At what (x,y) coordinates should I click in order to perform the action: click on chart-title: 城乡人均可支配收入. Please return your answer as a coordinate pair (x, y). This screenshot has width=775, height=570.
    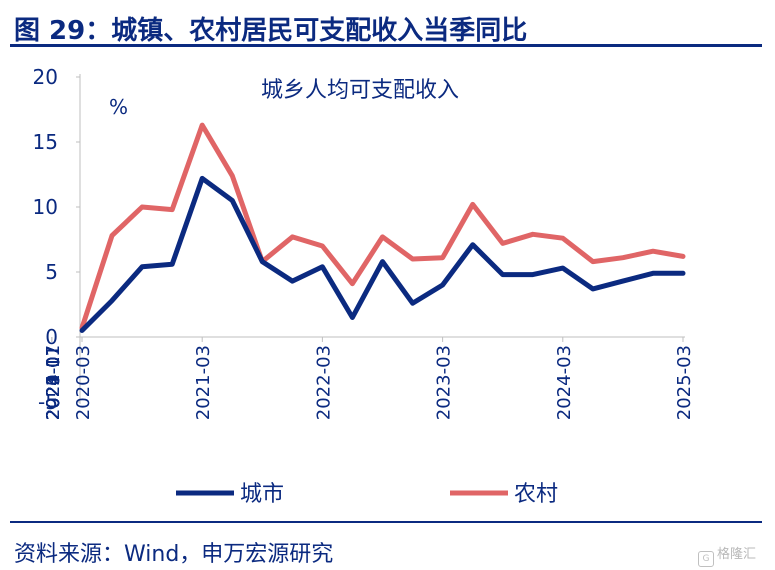
    Looking at the image, I should click on (360, 90).